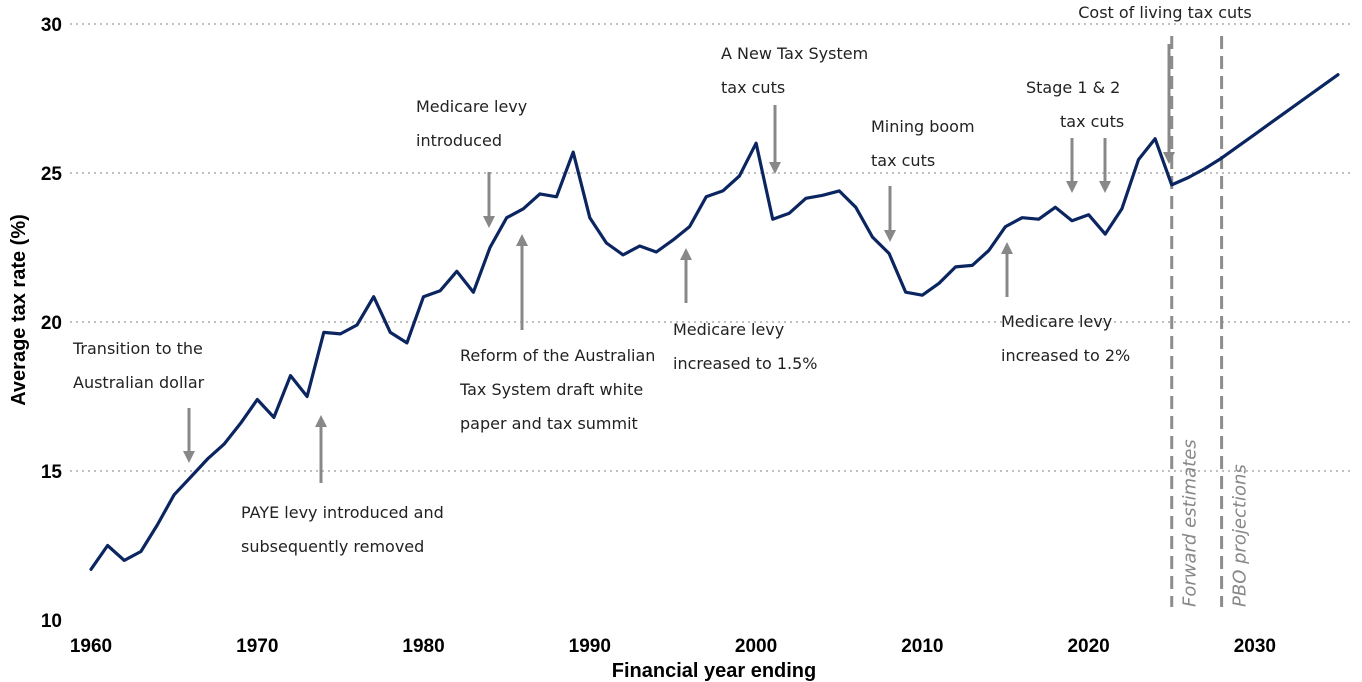 Image resolution: width=1362 pixels, height=682 pixels. Describe the element at coordinates (342, 512) in the screenshot. I see `annotation-line: PAYE levy introduced and` at that location.